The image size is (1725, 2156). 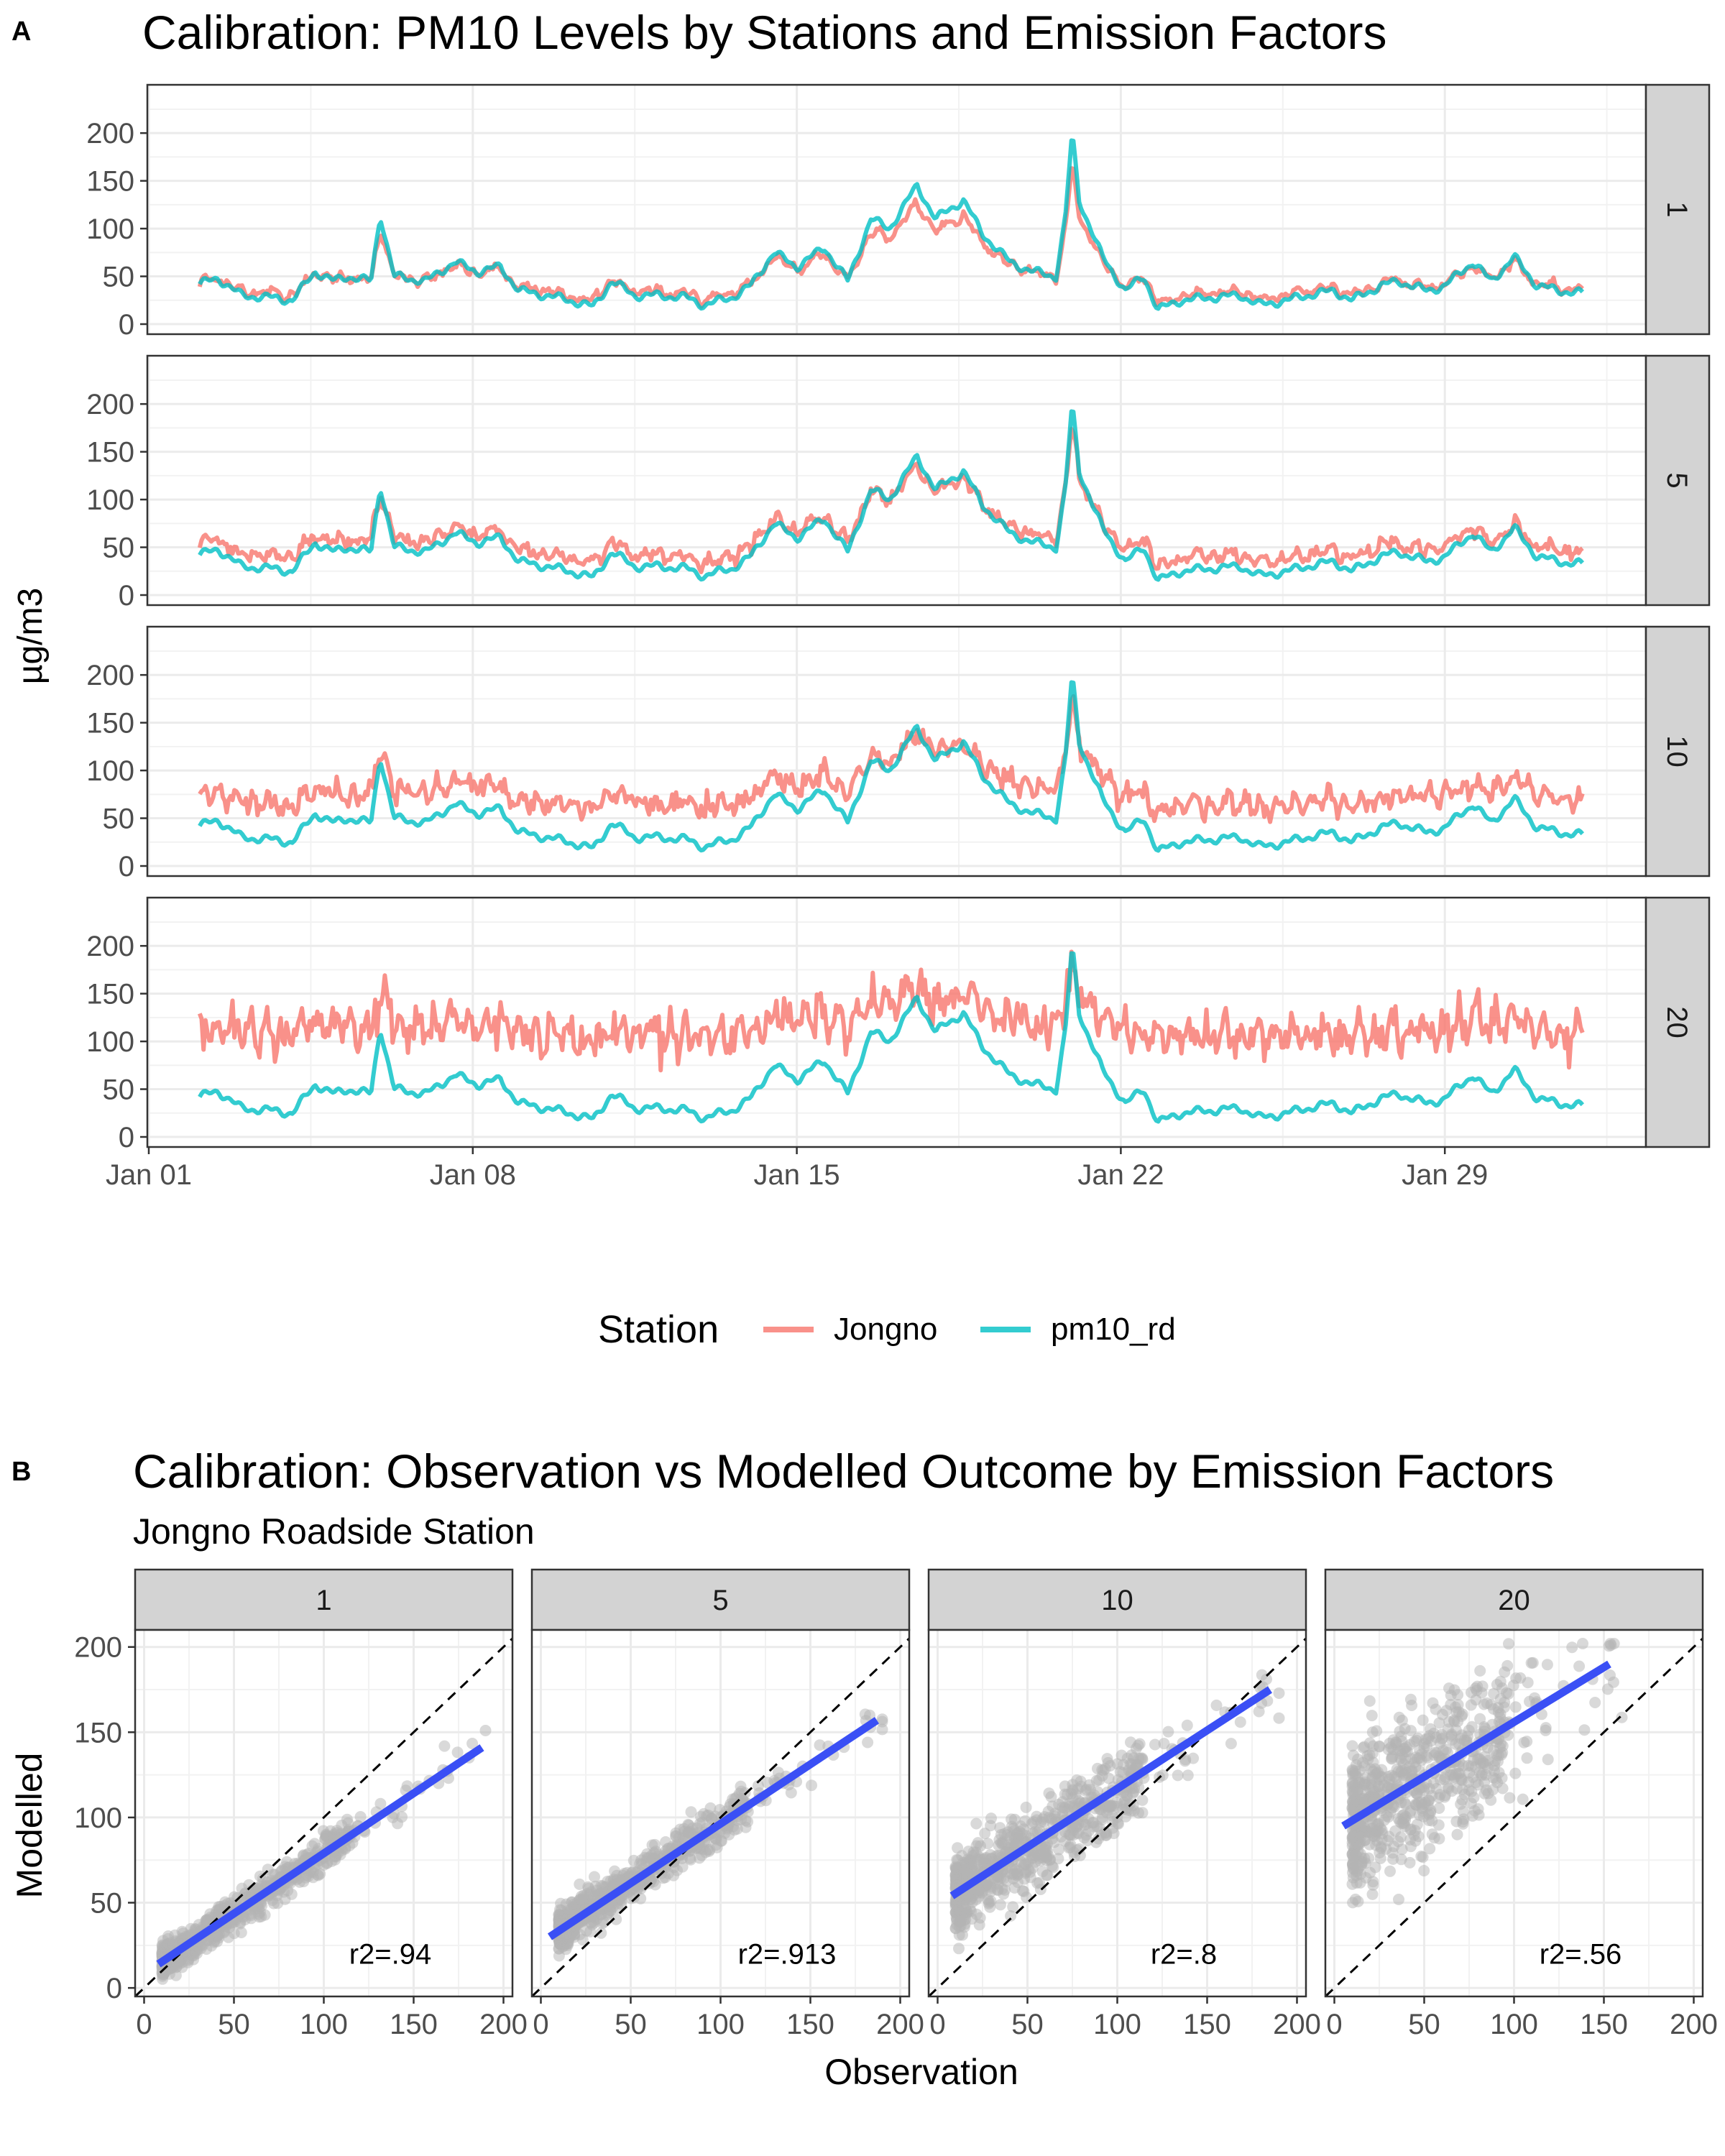 I want to click on fit-line, so click(x=713, y=1828).